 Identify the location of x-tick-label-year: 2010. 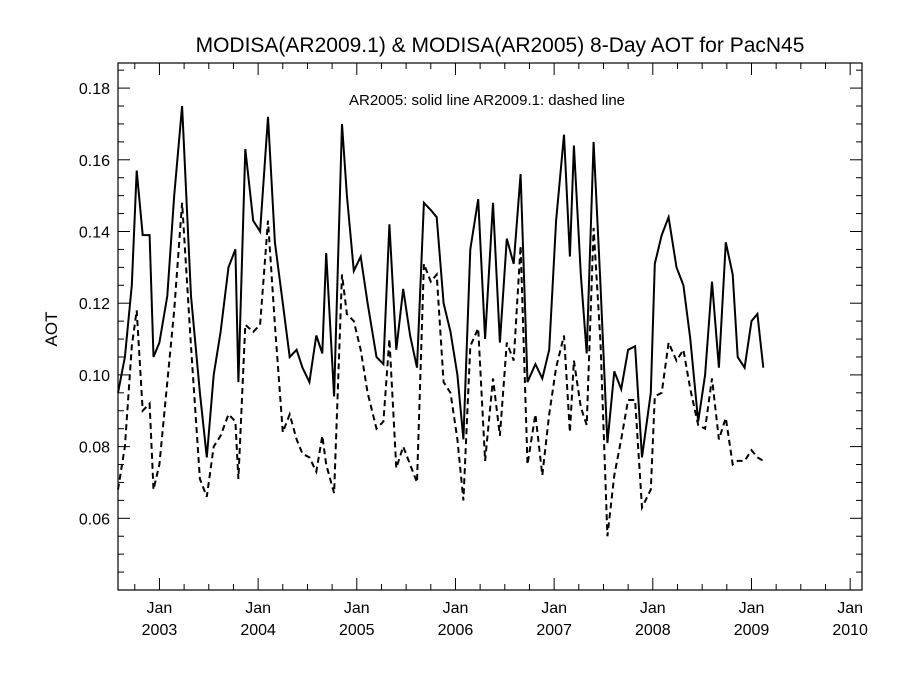
(850, 630).